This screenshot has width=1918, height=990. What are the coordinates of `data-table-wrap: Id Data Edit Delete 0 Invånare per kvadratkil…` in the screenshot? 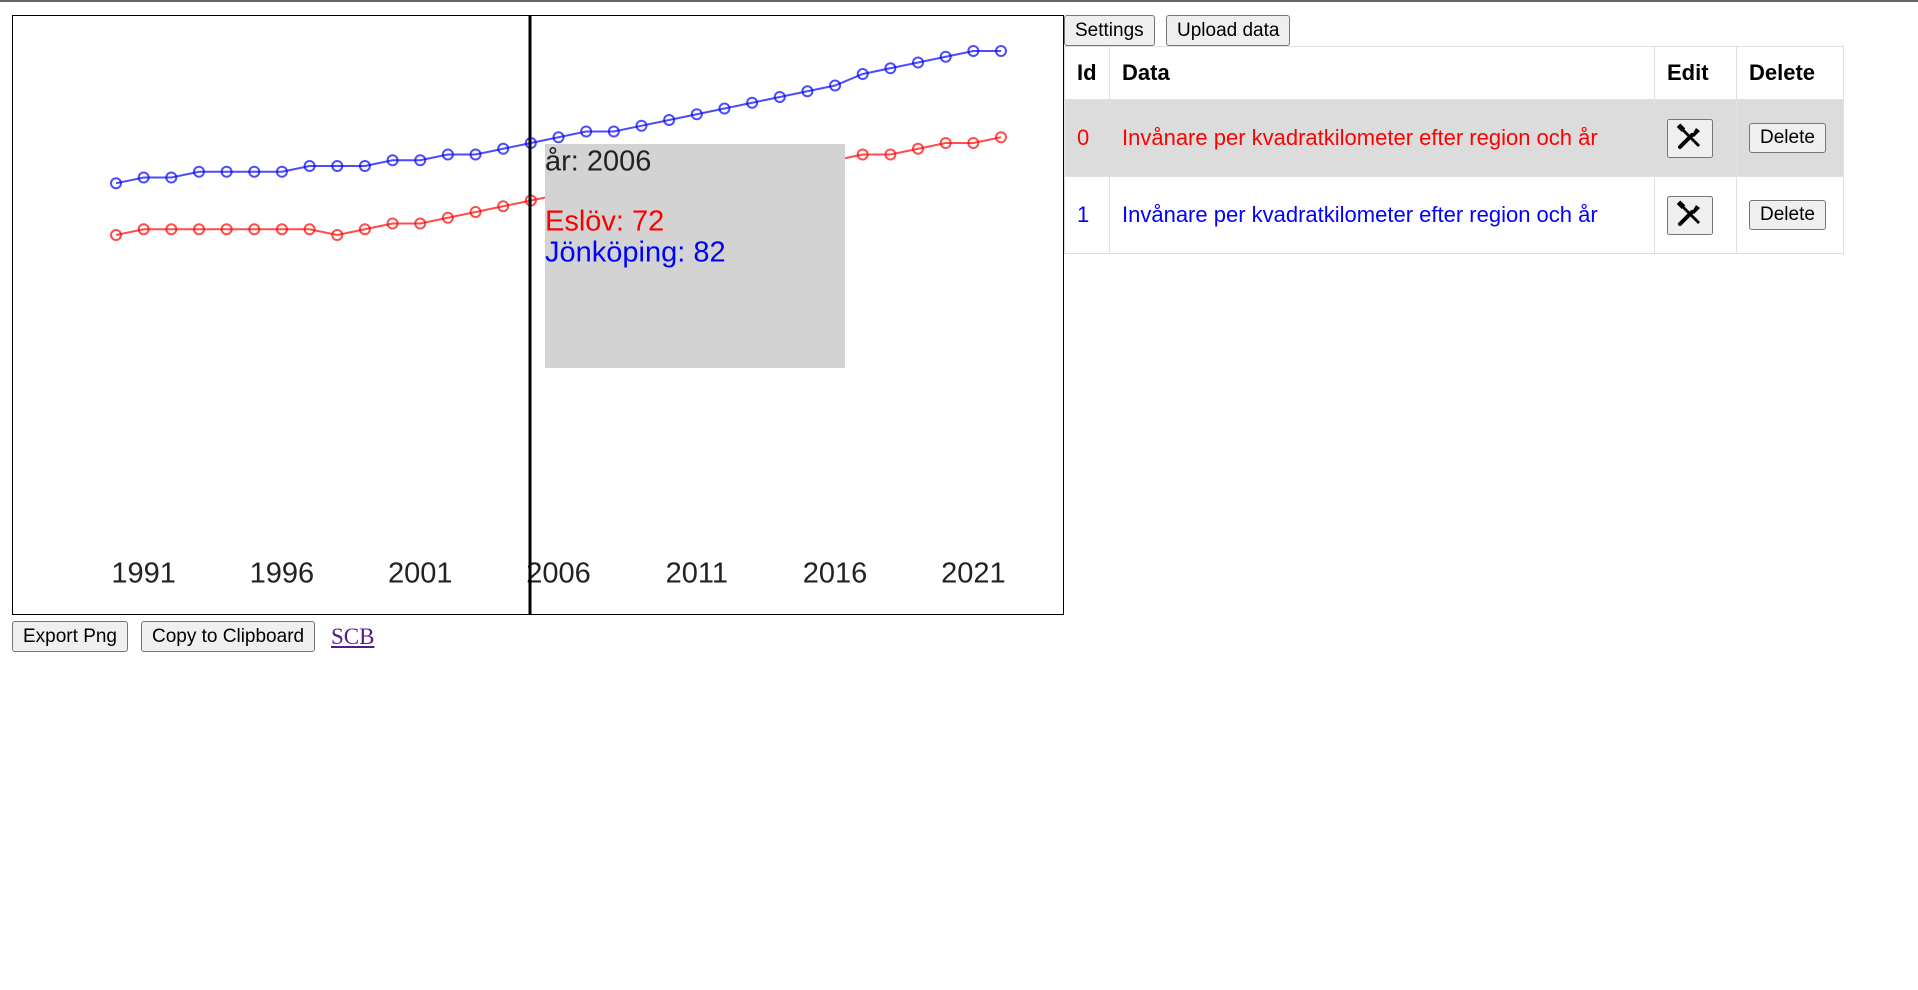 It's located at (1454, 150).